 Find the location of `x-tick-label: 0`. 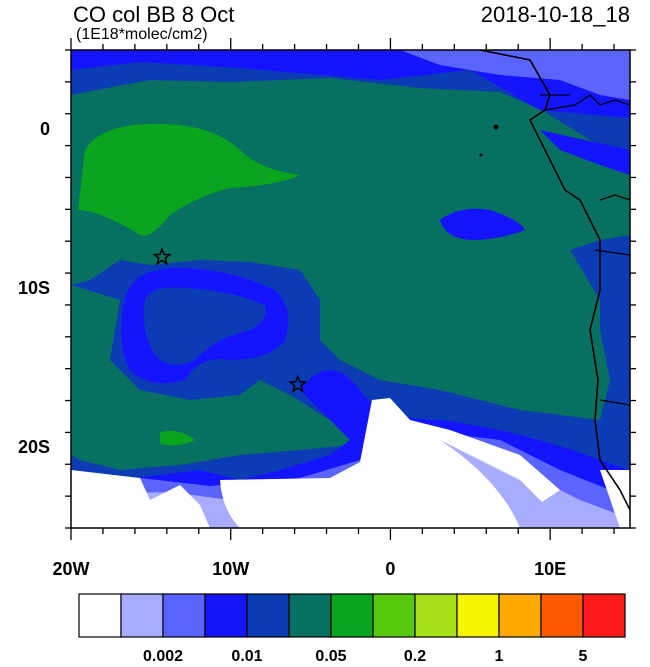

x-tick-label: 0 is located at coordinates (390, 569).